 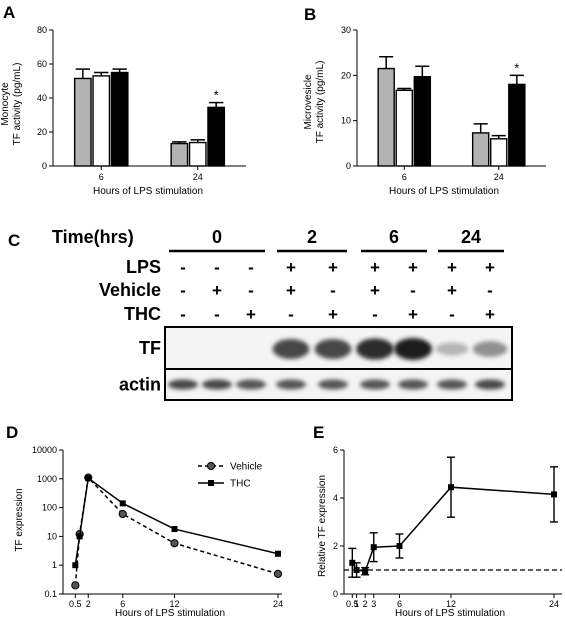 What do you see at coordinates (93, 237) in the screenshot?
I see `time-label: Time(hrs)` at bounding box center [93, 237].